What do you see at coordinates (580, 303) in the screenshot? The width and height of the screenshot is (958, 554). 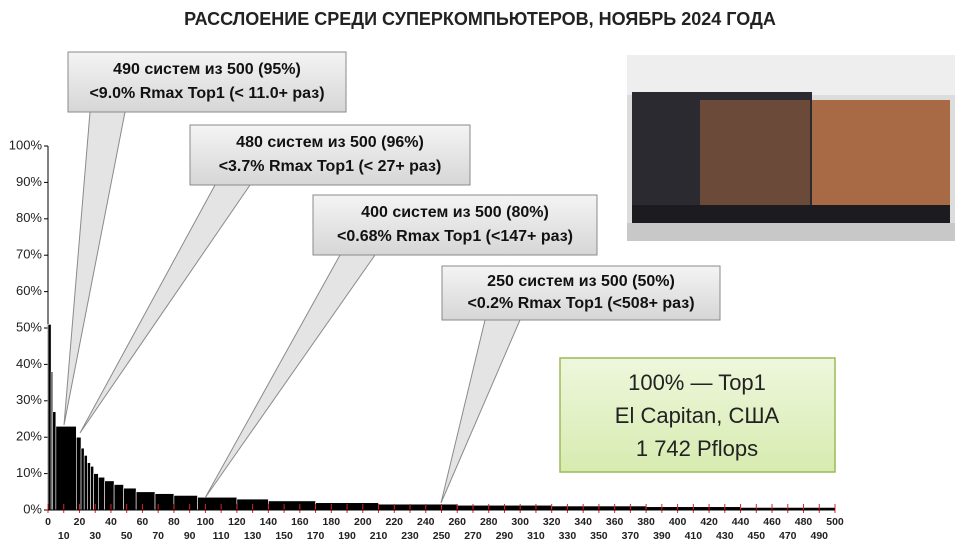 I see `callout-text: <0.2% Rmax Top1 (<508+ раз)` at bounding box center [580, 303].